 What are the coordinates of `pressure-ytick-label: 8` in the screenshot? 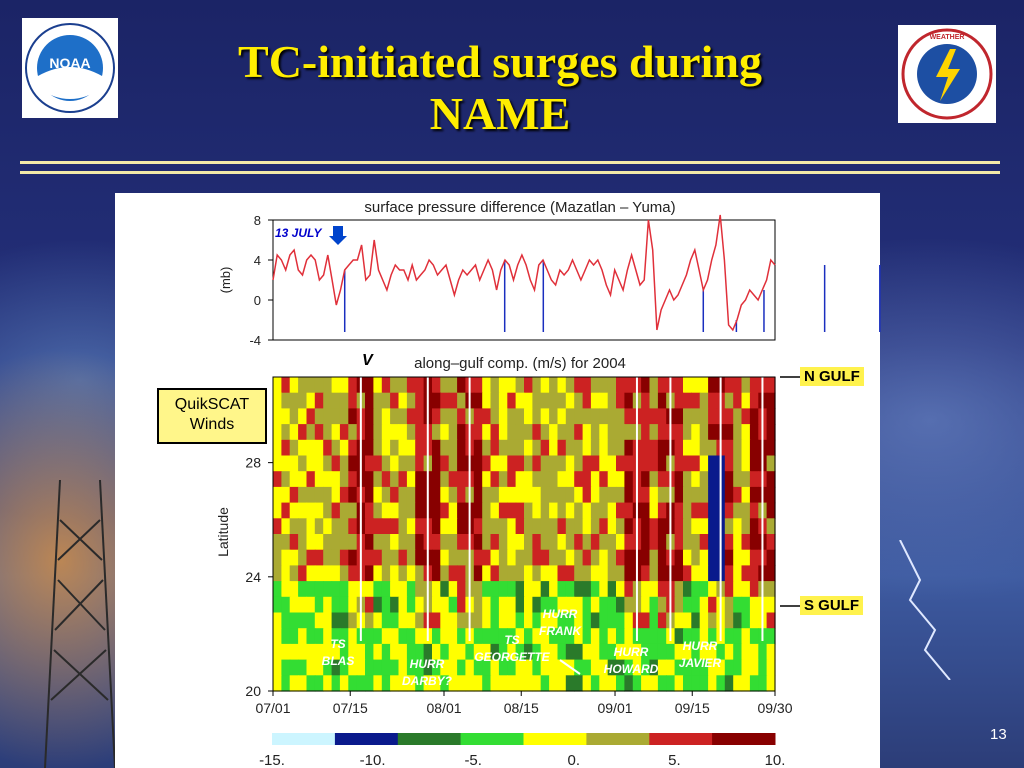 It's located at (257, 220).